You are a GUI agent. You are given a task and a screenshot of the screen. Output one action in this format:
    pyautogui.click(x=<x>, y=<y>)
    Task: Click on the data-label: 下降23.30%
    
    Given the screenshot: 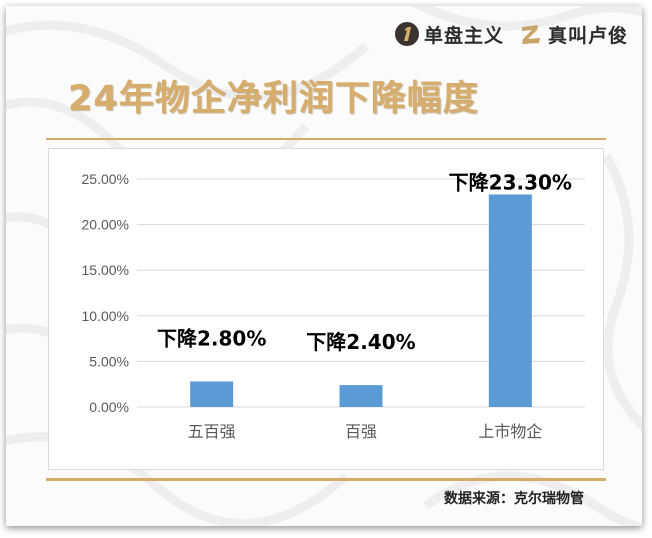 What is the action you would take?
    pyautogui.click(x=510, y=183)
    